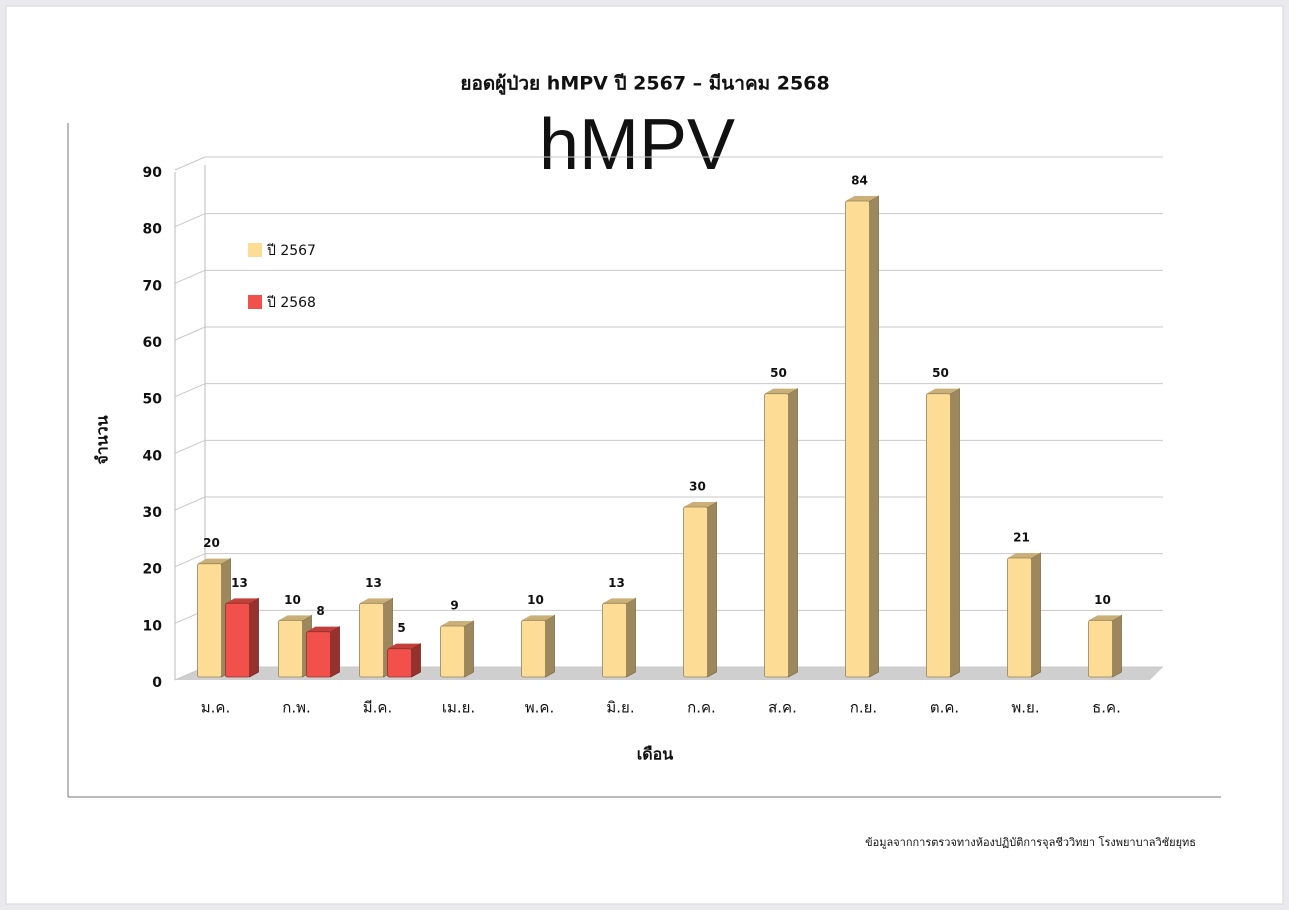 The image size is (1289, 910). I want to click on x-tick-label: ก.พ., so click(296, 708).